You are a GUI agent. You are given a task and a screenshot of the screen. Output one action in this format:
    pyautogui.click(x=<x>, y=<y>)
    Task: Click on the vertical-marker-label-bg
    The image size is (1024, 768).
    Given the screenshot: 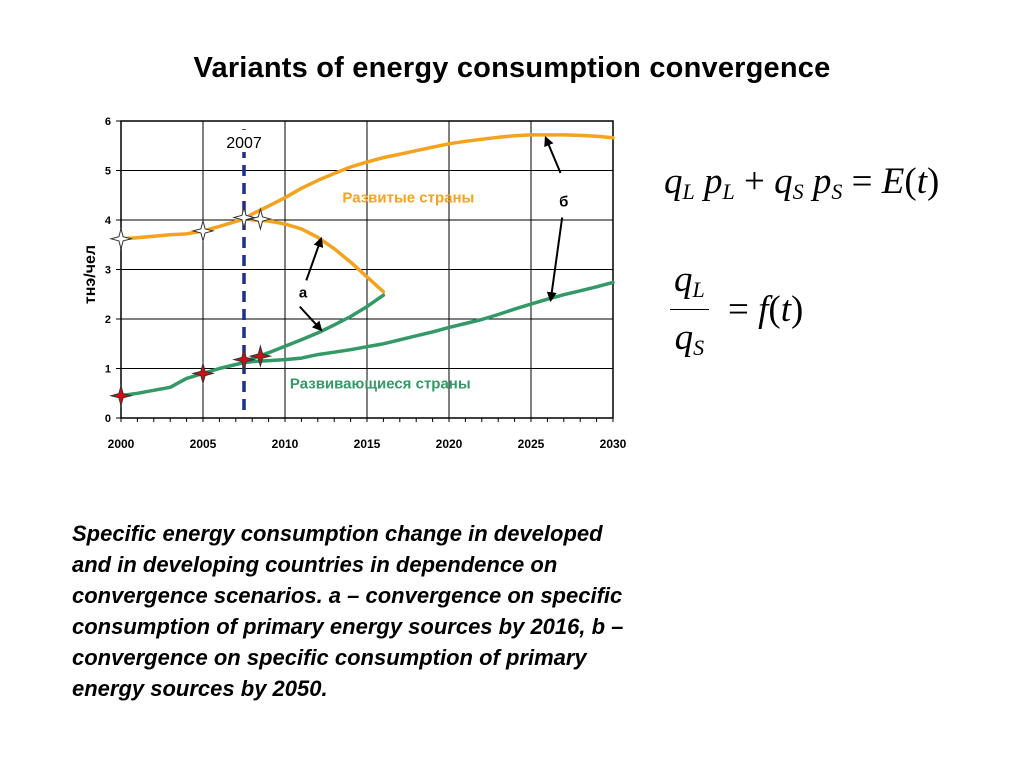 What is the action you would take?
    pyautogui.click(x=244, y=141)
    